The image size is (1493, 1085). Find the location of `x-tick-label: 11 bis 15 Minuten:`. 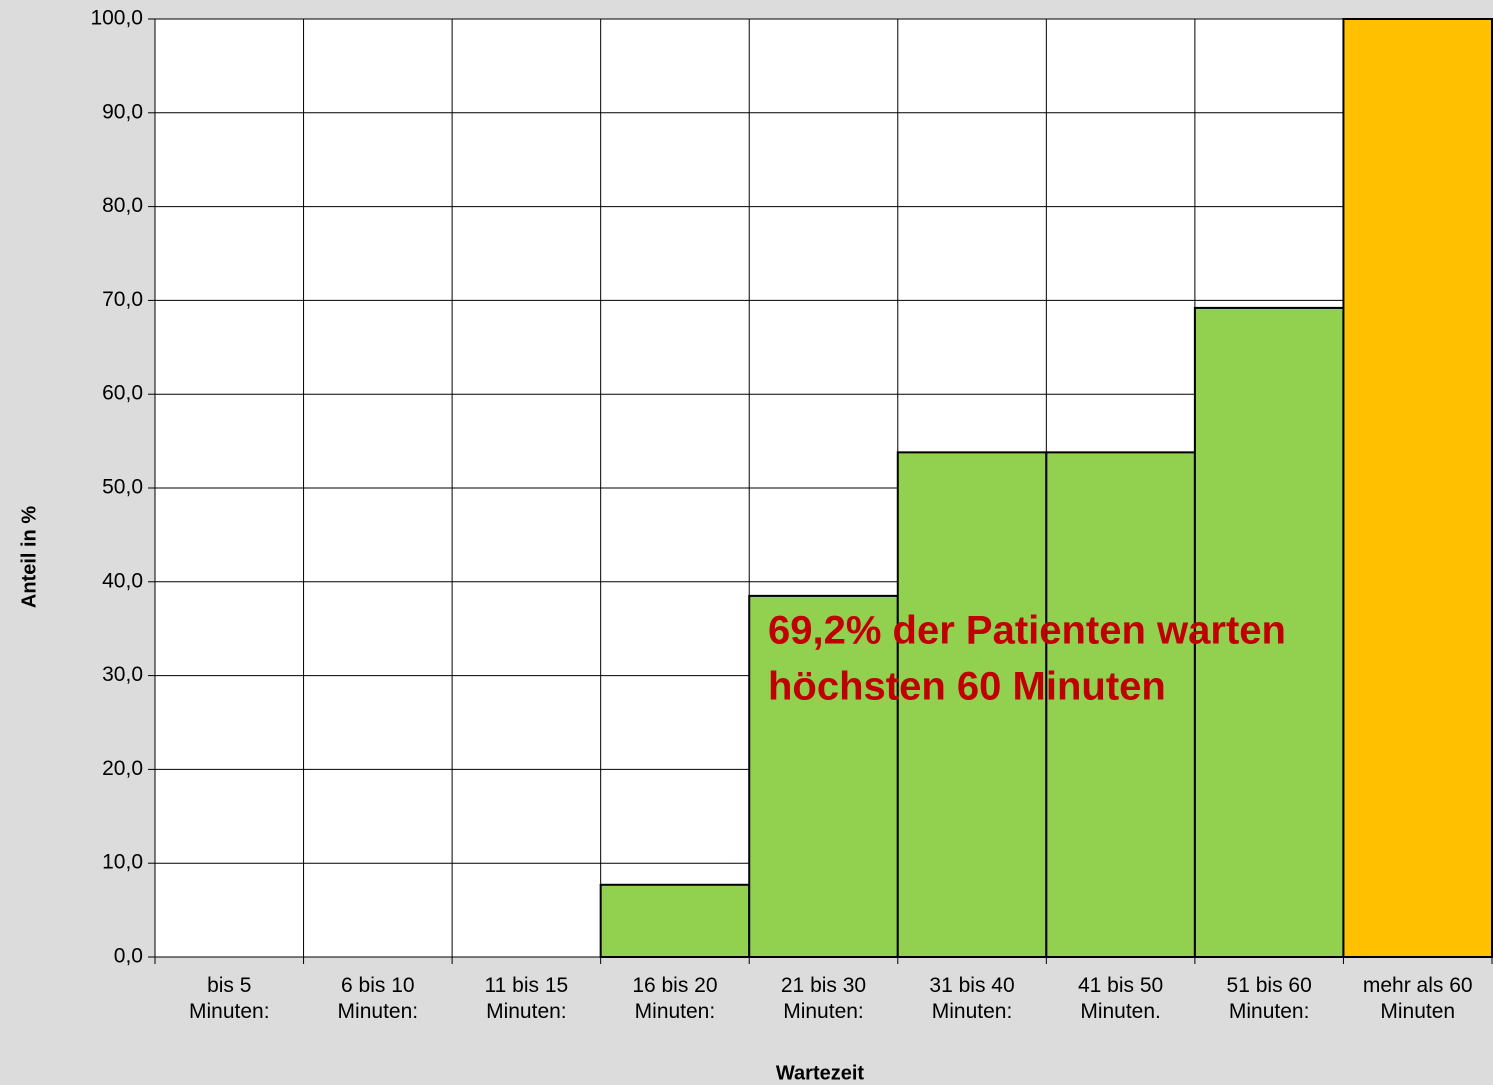

x-tick-label: 11 bis 15 Minuten: is located at coordinates (526, 998).